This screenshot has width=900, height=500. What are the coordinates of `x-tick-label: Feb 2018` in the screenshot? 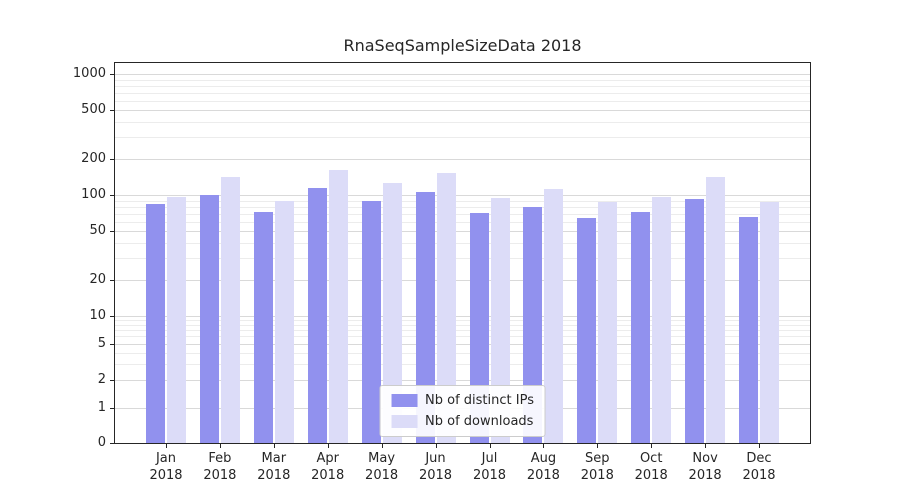 It's located at (220, 467).